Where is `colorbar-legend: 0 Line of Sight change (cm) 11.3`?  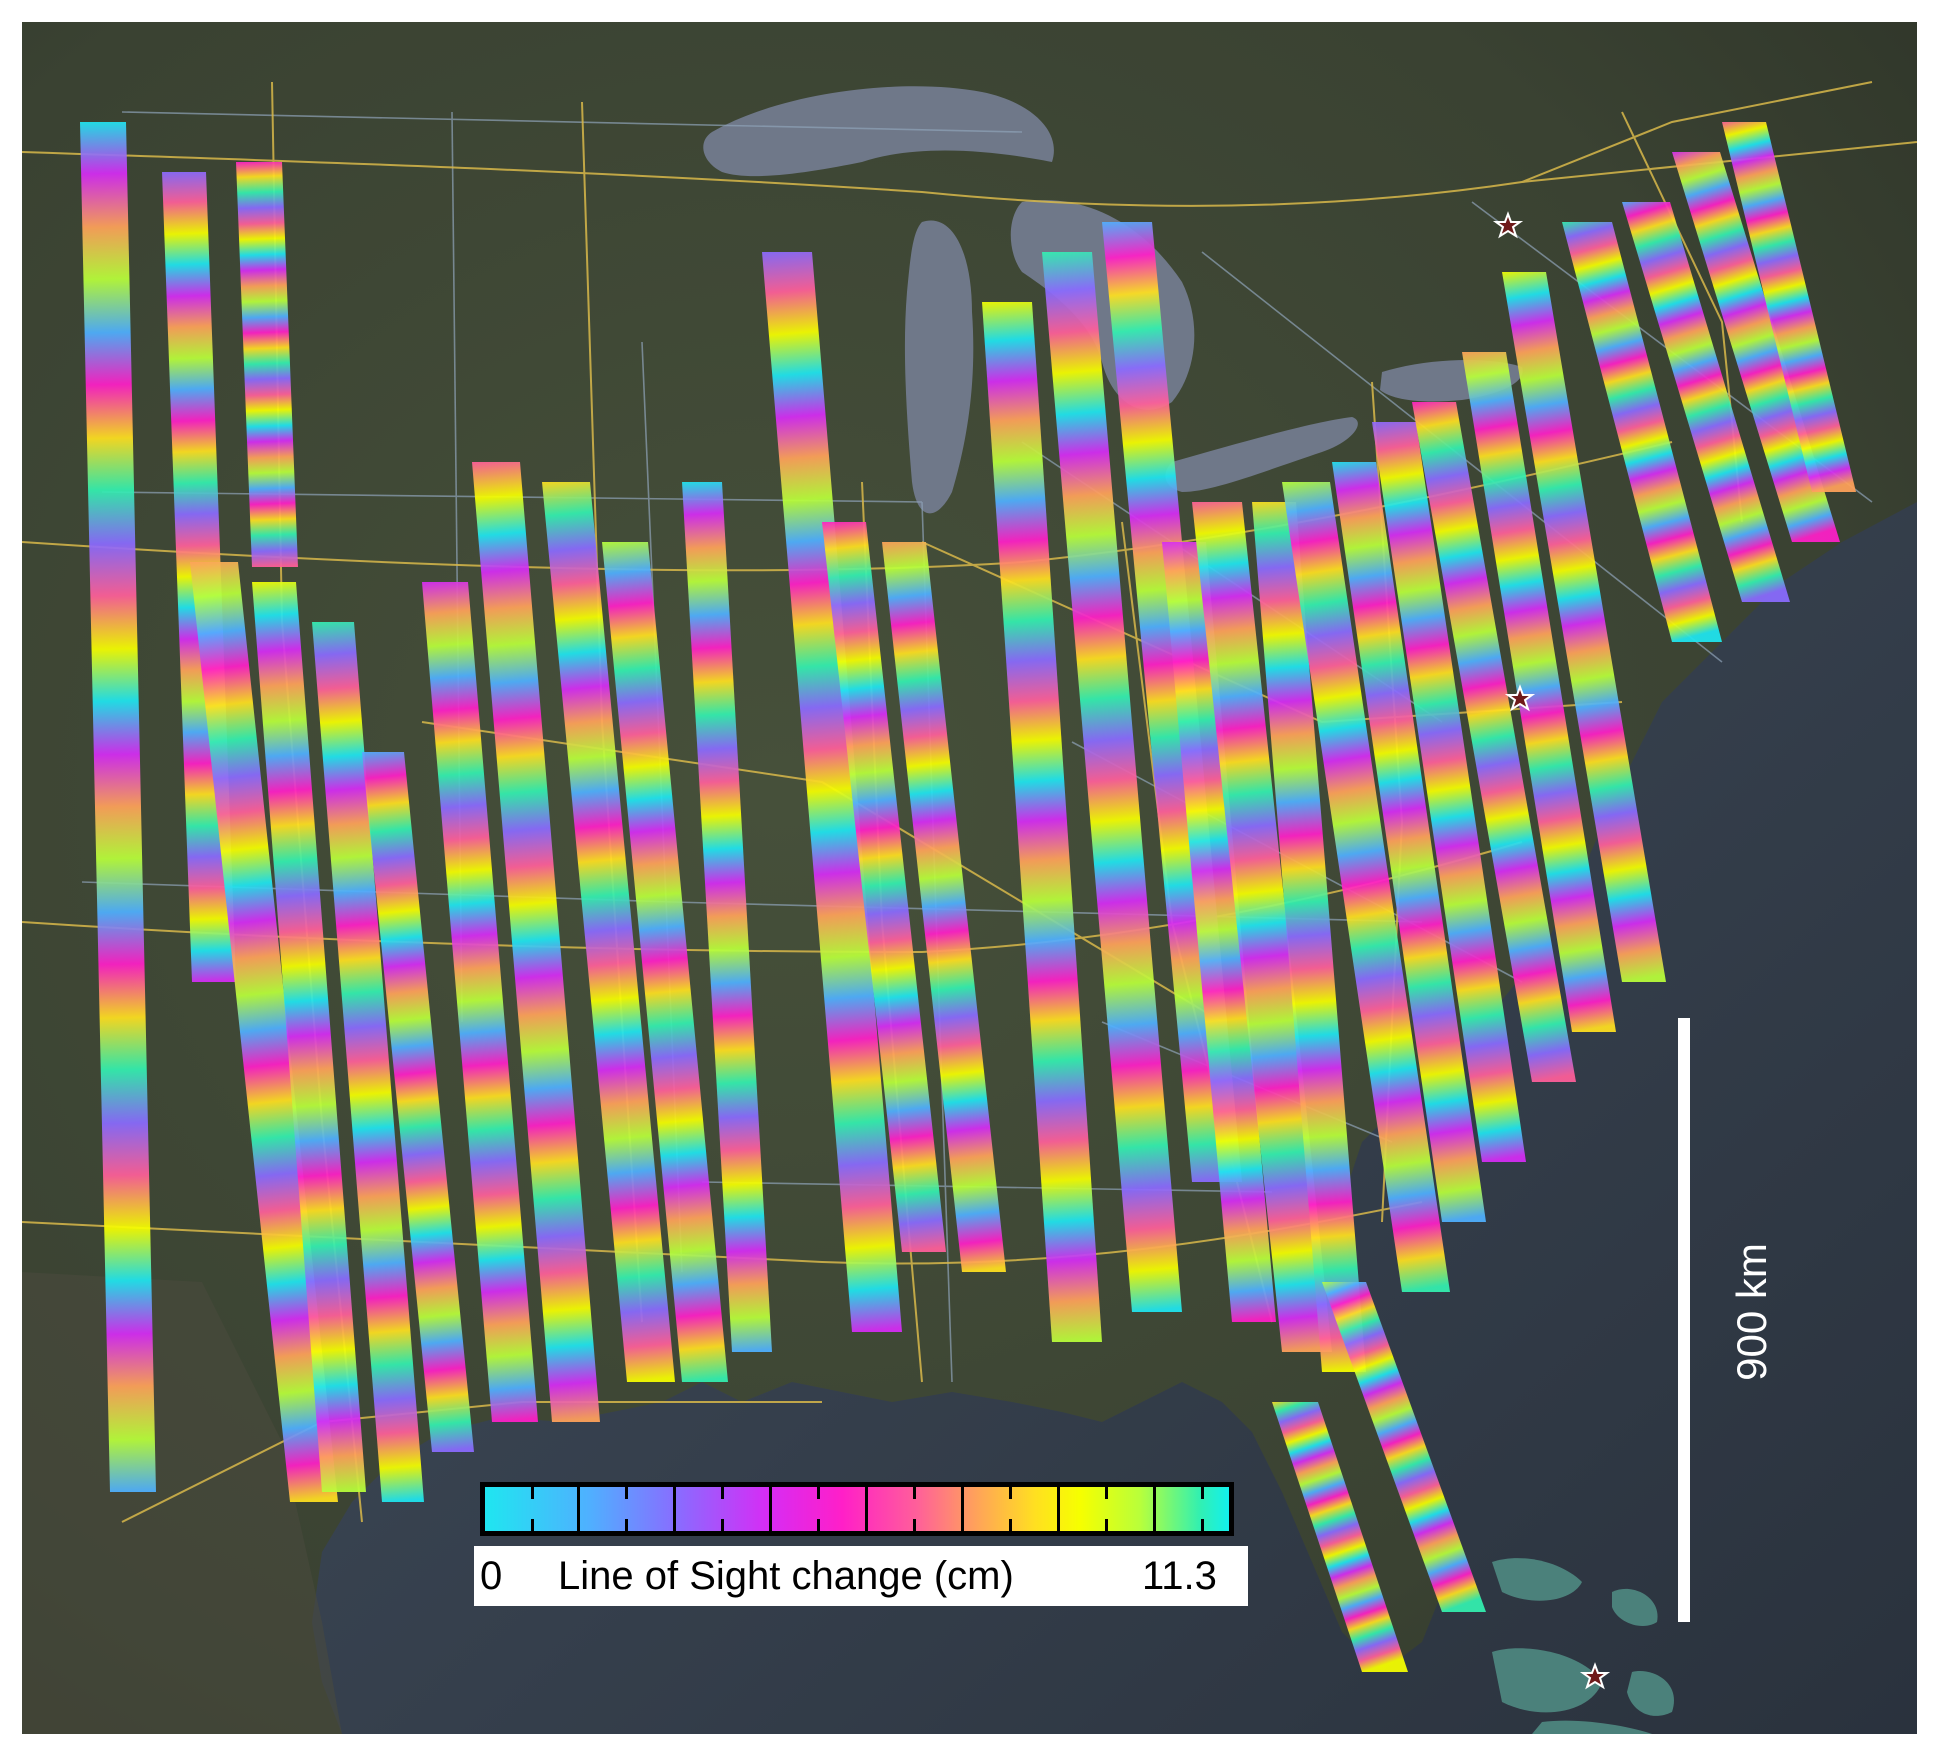
colorbar-legend: 0 Line of Sight change (cm) 11.3 is located at coordinates (861, 1548).